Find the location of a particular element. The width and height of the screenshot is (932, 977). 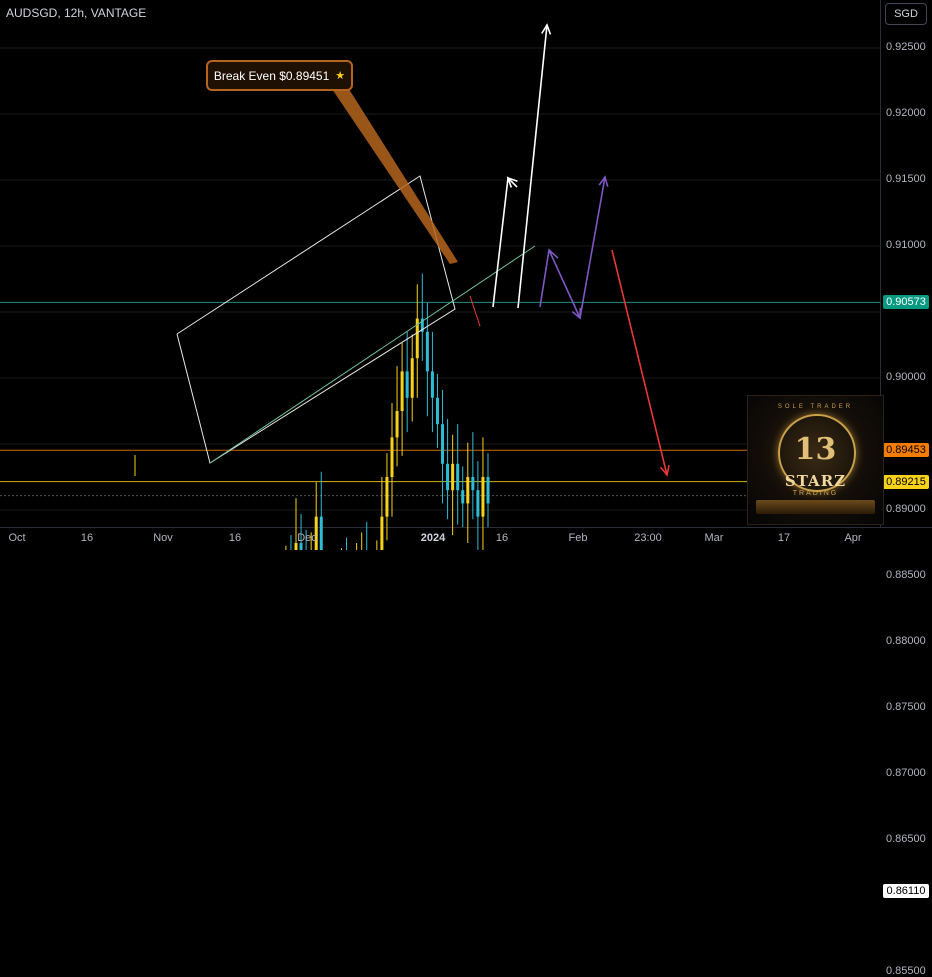

time-tick-label: Dec is located at coordinates (307, 538).